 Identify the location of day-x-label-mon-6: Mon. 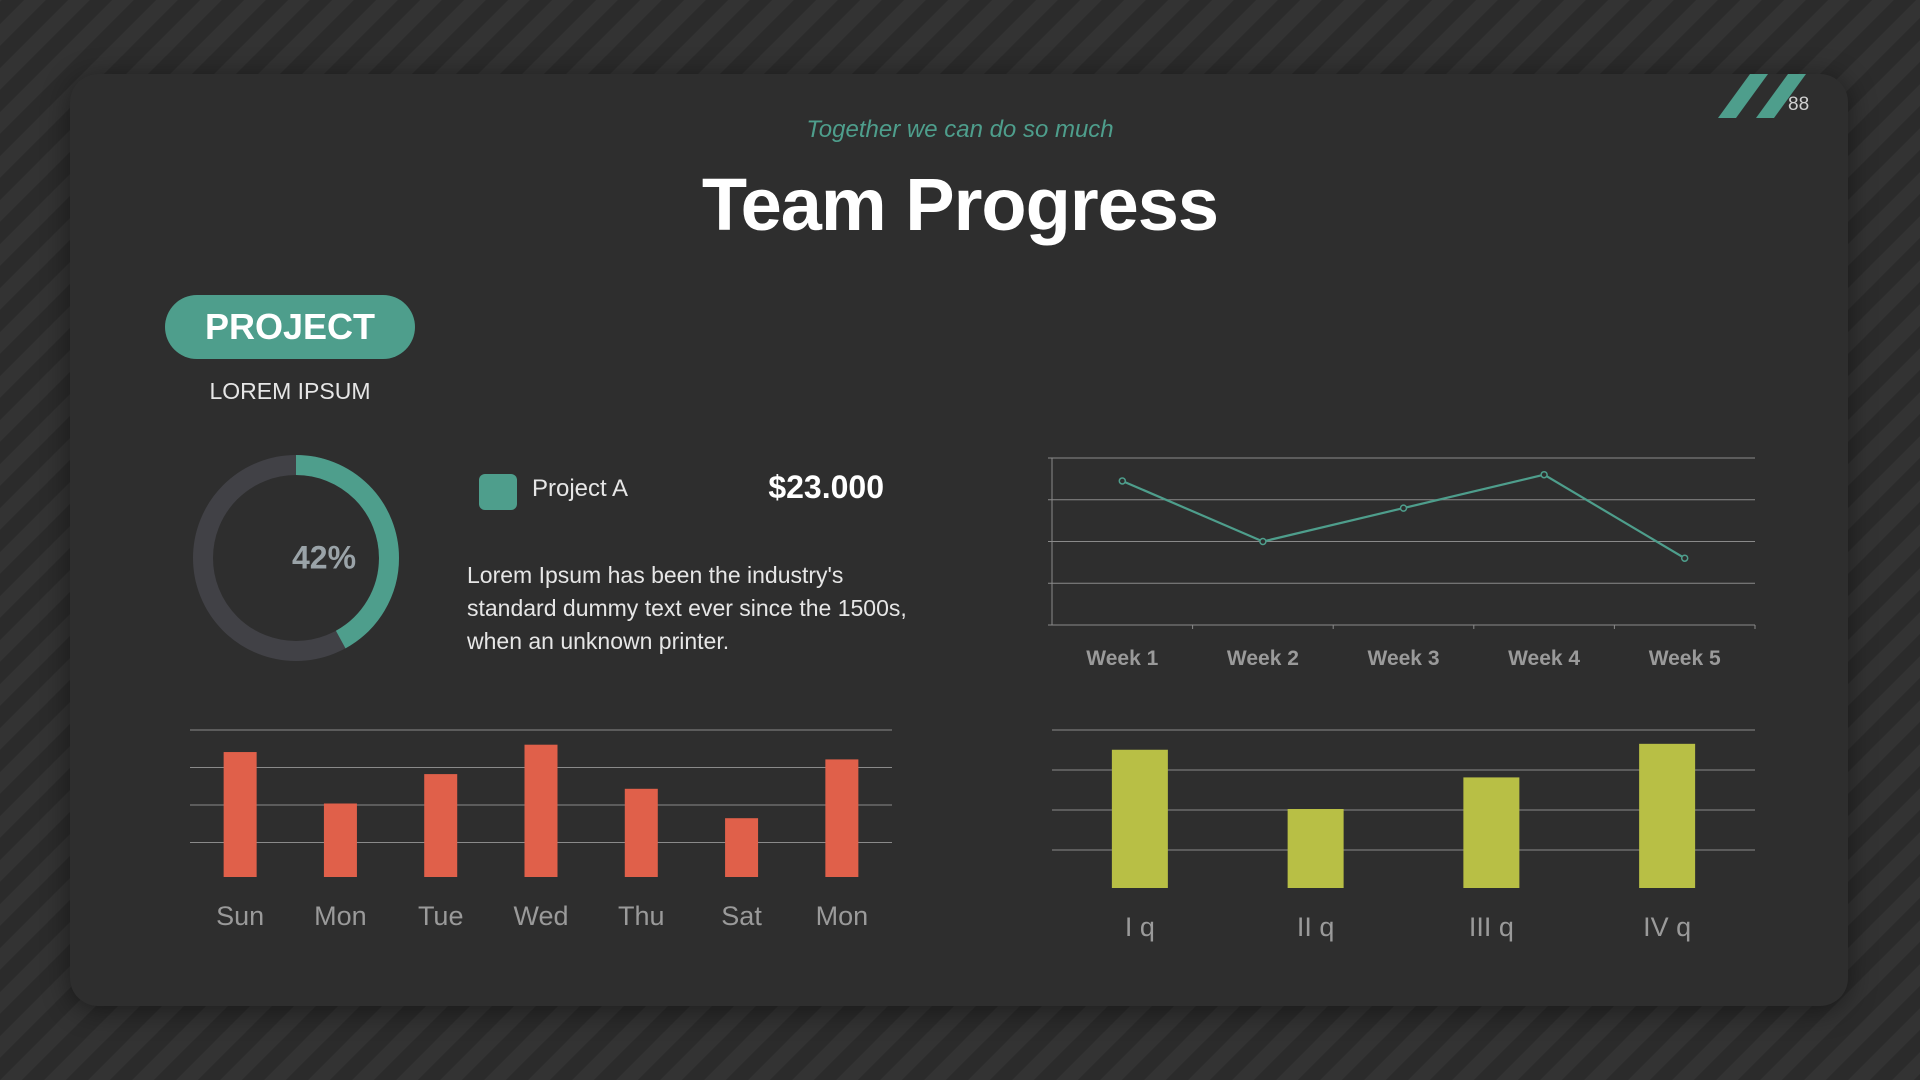
(842, 916).